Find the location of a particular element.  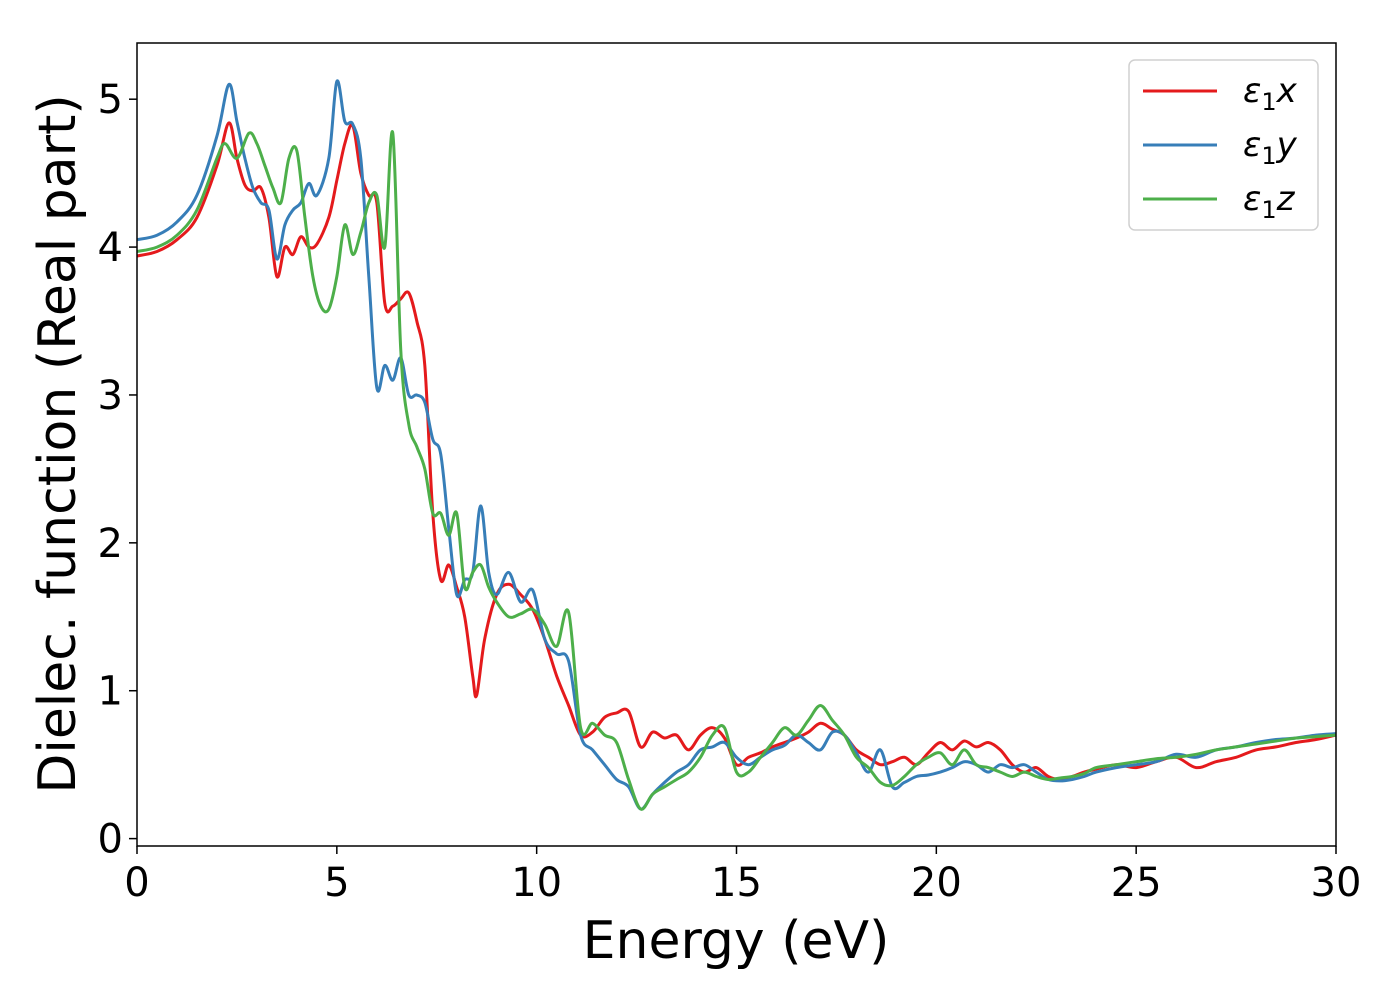

y-tick-label: 3 is located at coordinates (110, 396).